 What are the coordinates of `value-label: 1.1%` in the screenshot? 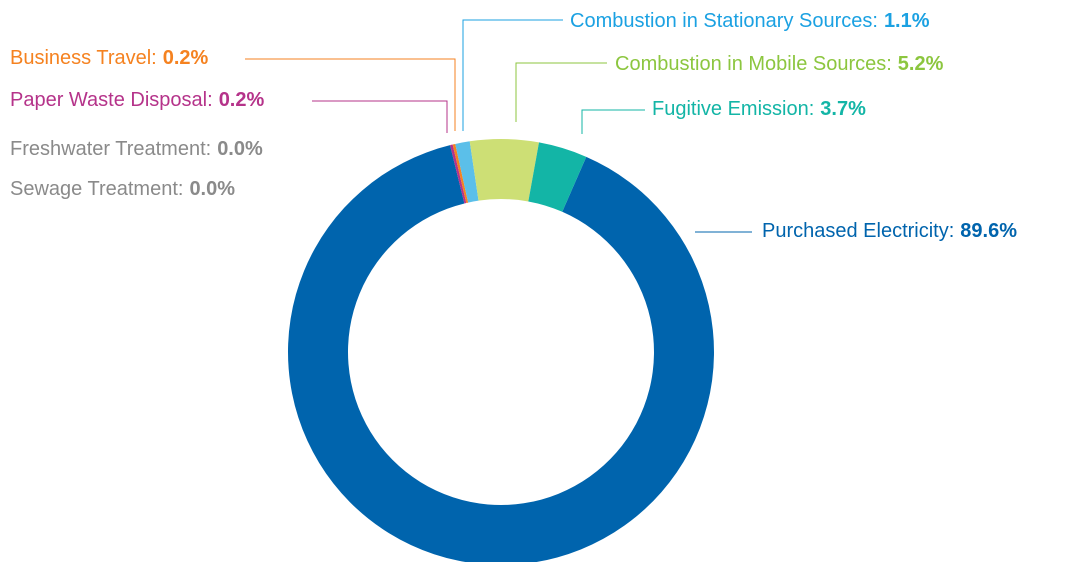 It's located at (907, 21).